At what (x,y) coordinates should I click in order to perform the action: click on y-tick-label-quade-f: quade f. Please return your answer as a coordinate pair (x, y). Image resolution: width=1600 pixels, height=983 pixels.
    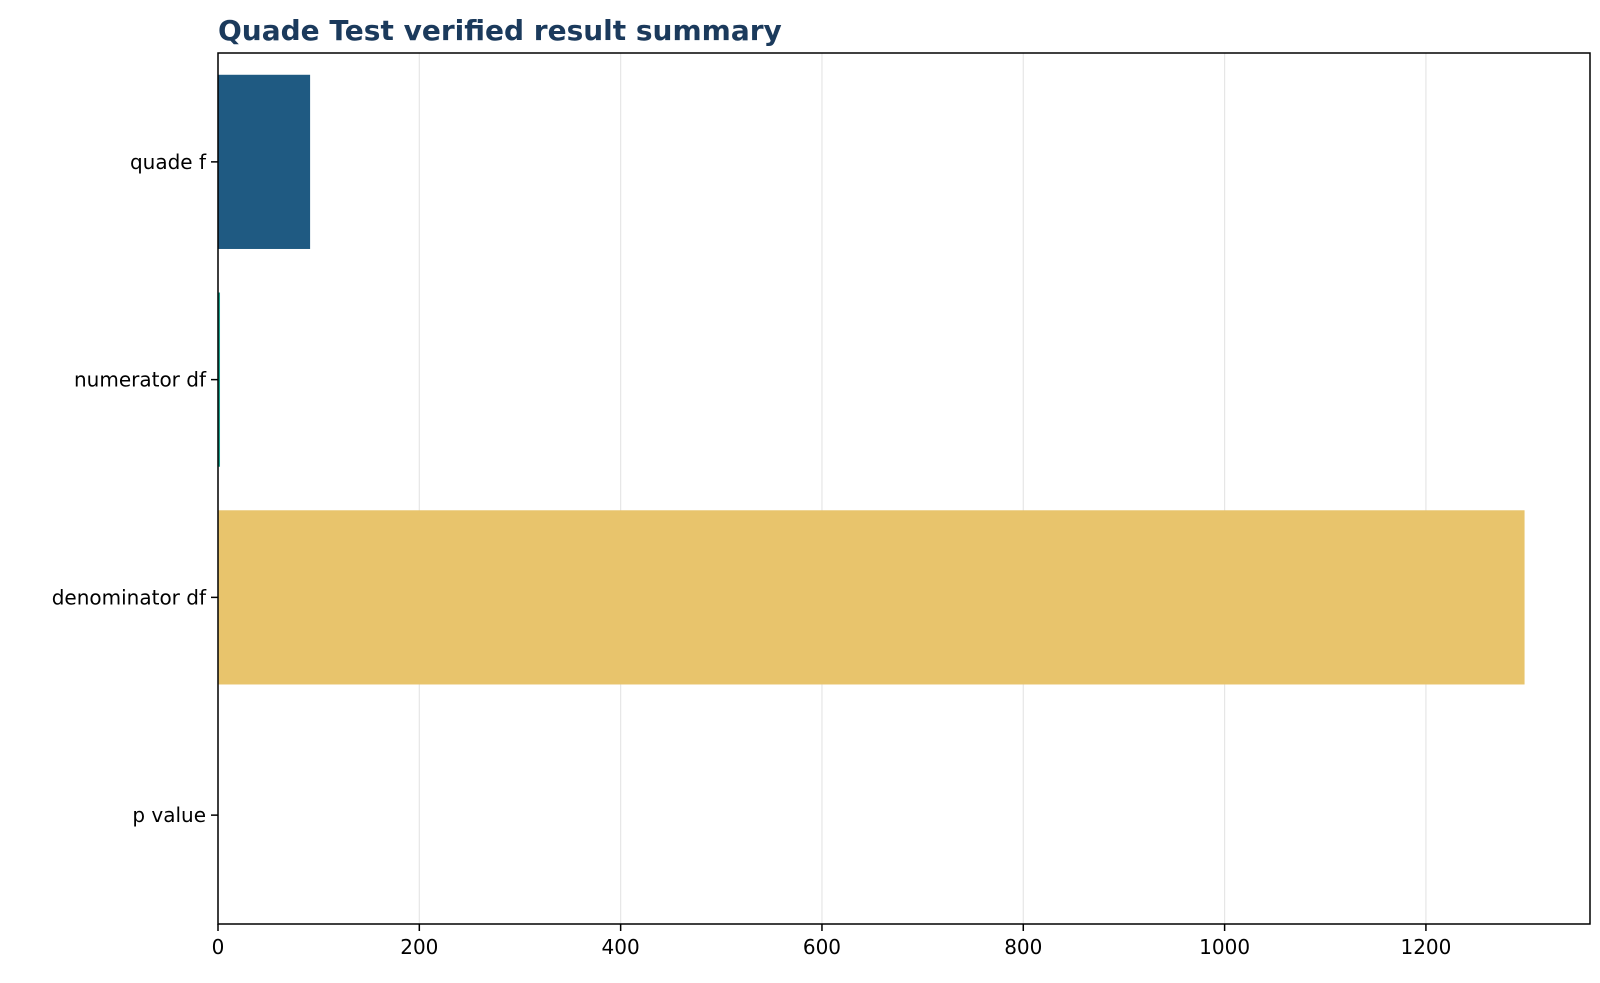
    Looking at the image, I should click on (168, 162).